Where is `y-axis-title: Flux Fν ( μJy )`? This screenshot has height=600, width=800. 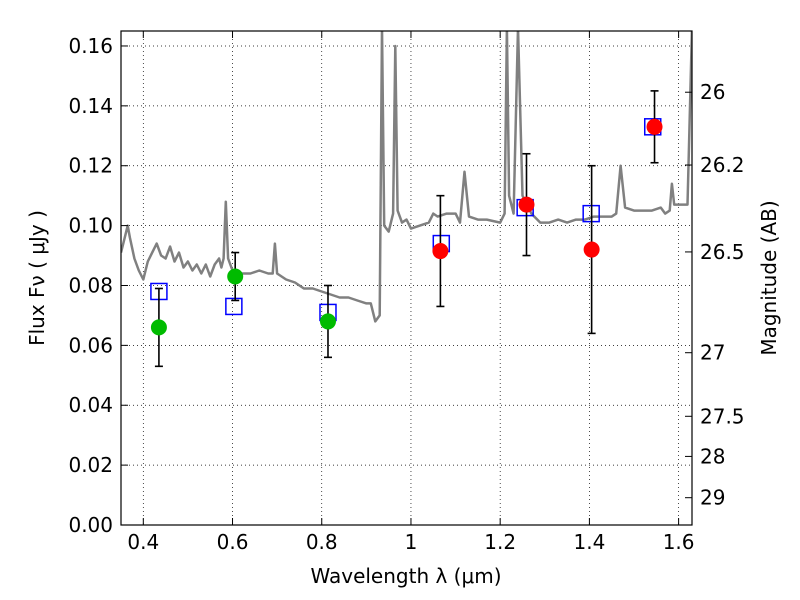 y-axis-title: Flux Fν ( μJy ) is located at coordinates (37, 278).